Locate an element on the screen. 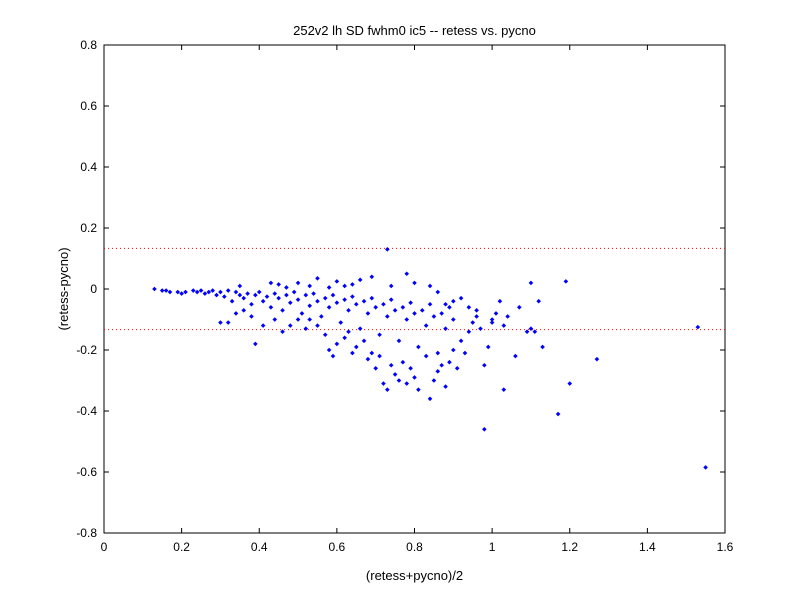 This screenshot has width=800, height=605. y-tick-label: 0.8 is located at coordinates (88, 45).